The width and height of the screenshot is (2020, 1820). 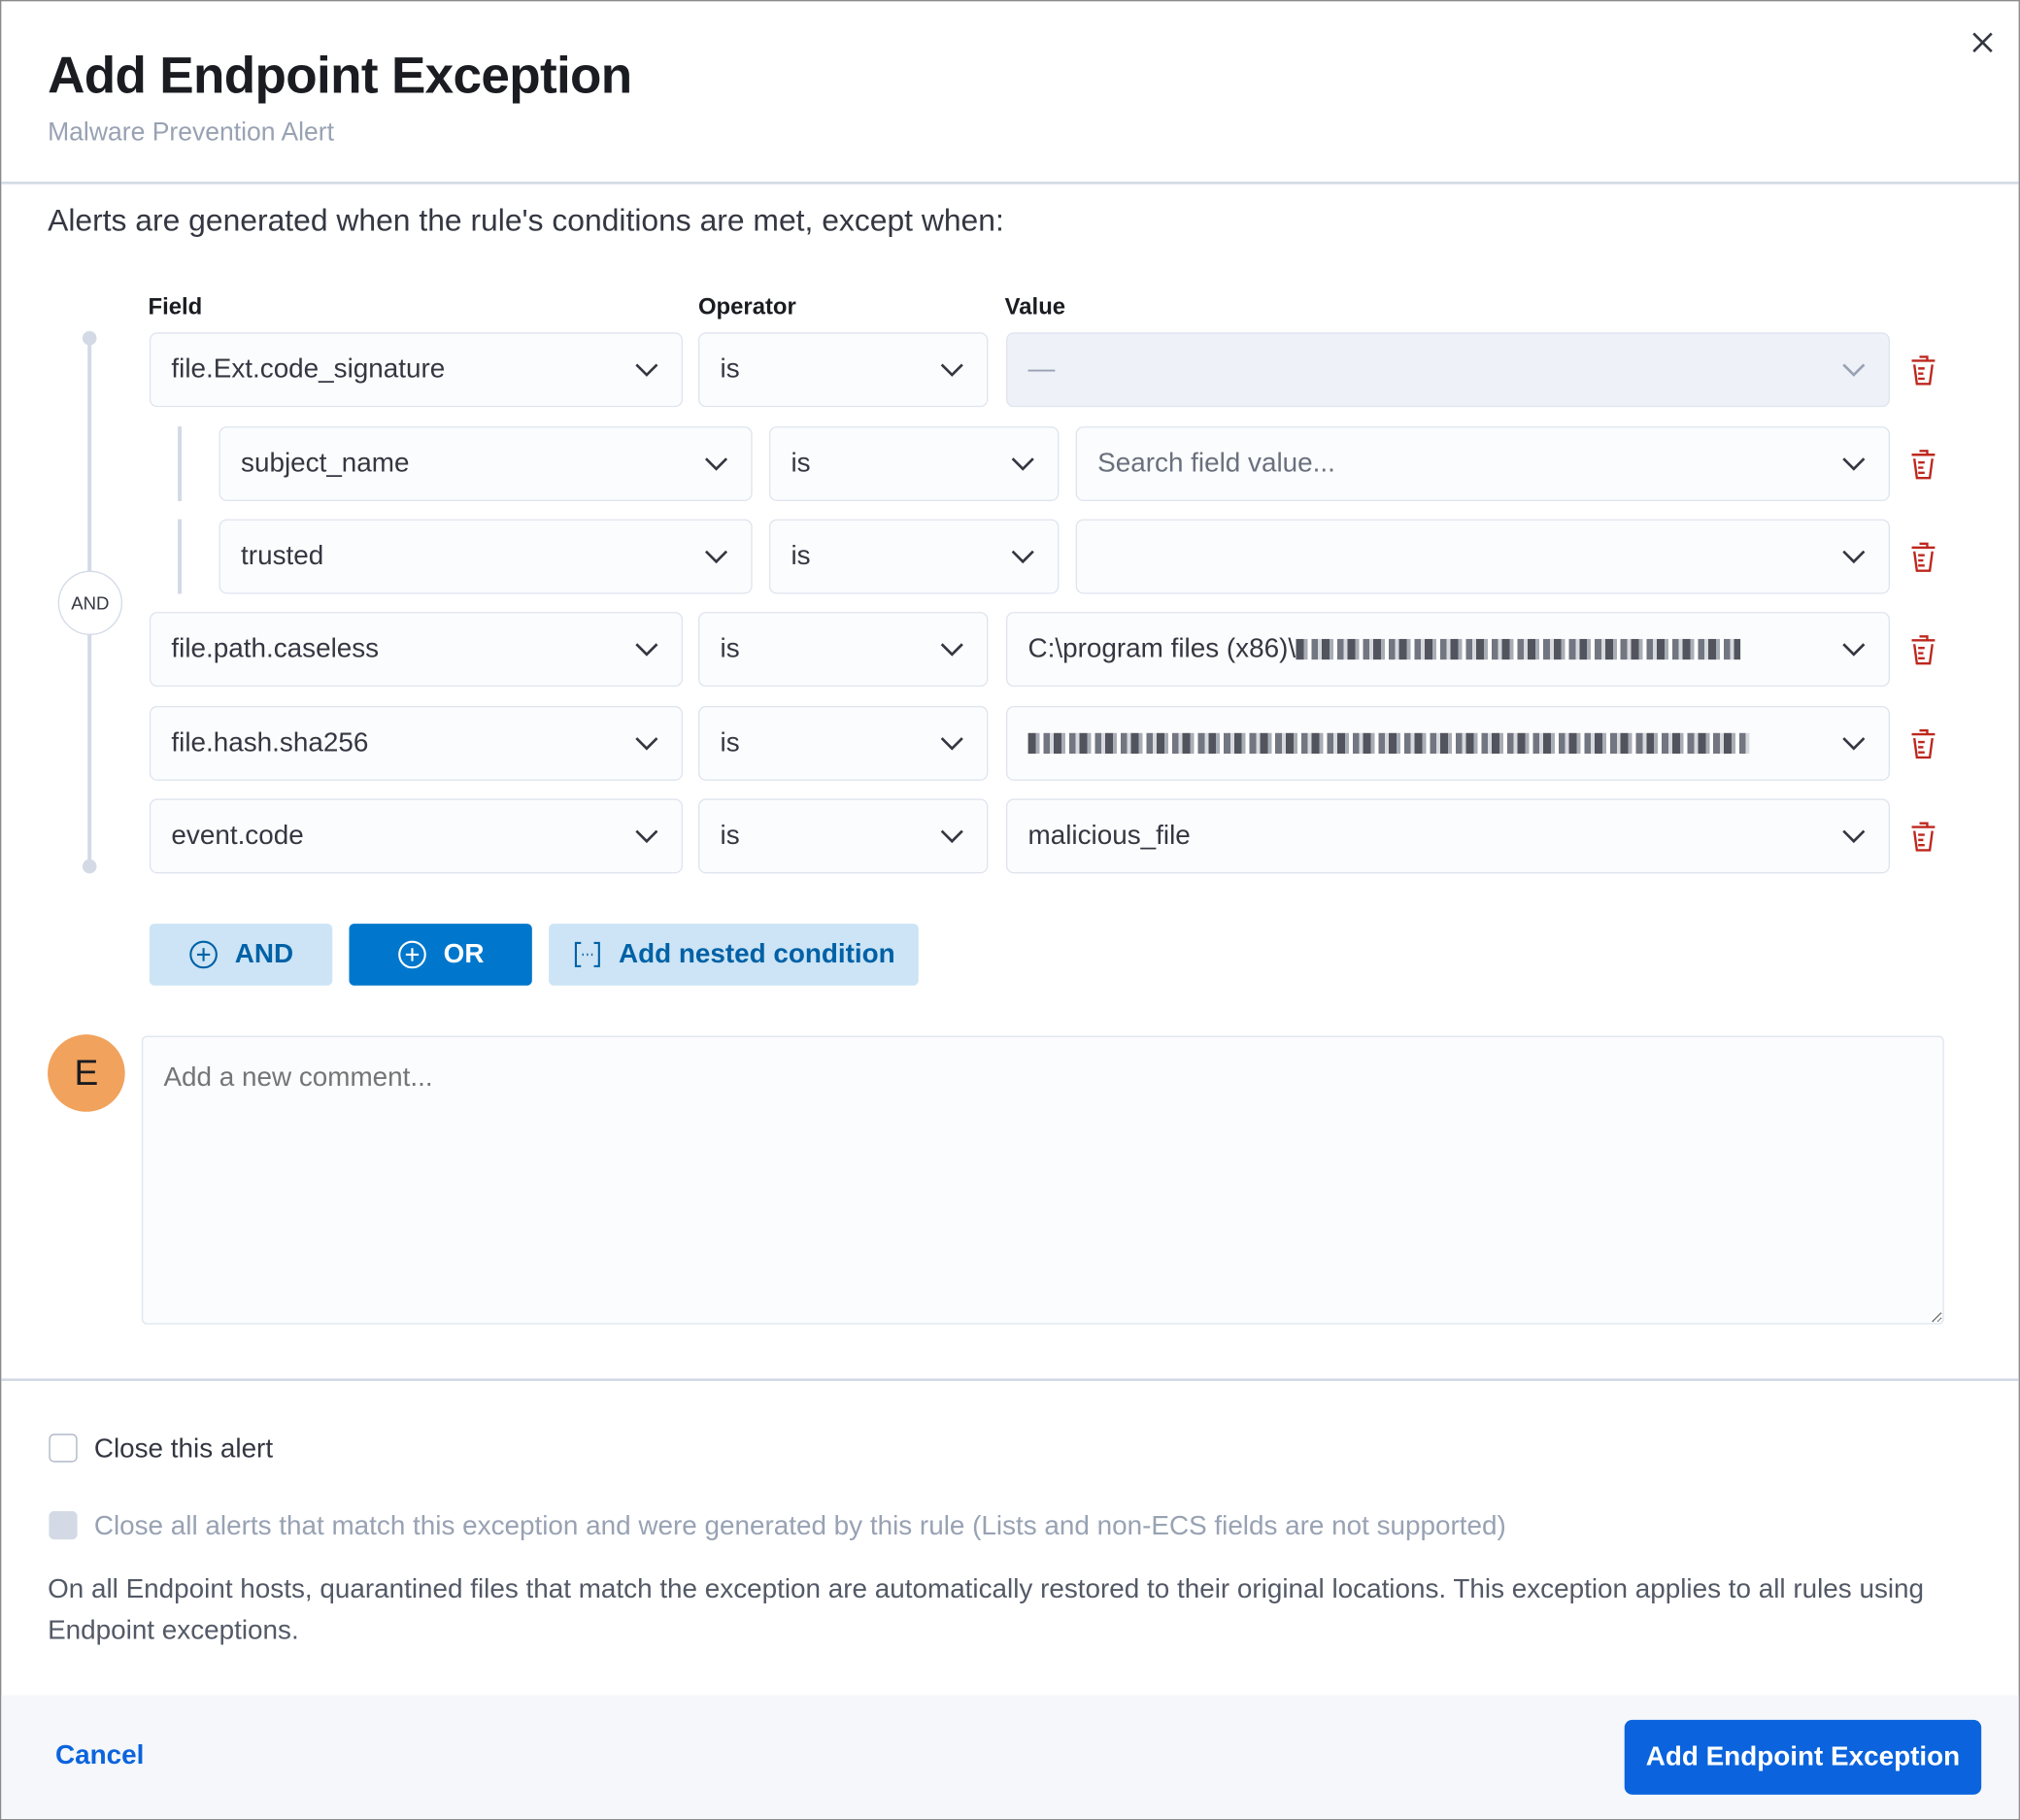 I want to click on close-alert-checkbox, so click(x=64, y=1448).